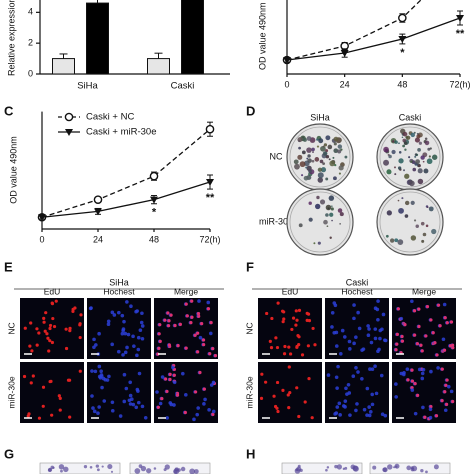 This screenshot has height=474, width=474. I want to click on x-tick-label: 0, so click(41, 239).